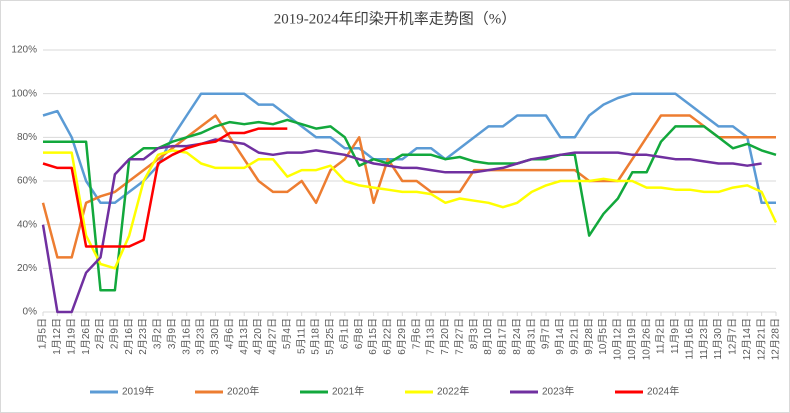 Image resolution: width=790 pixels, height=413 pixels. Describe the element at coordinates (704, 339) in the screenshot. I see `x-tick-label: 11月23日` at that location.